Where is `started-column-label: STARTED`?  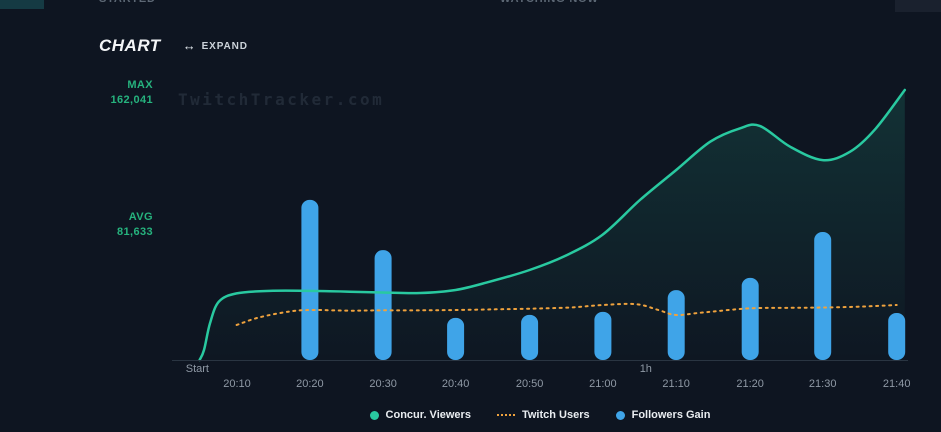 started-column-label: STARTED is located at coordinates (127, 2).